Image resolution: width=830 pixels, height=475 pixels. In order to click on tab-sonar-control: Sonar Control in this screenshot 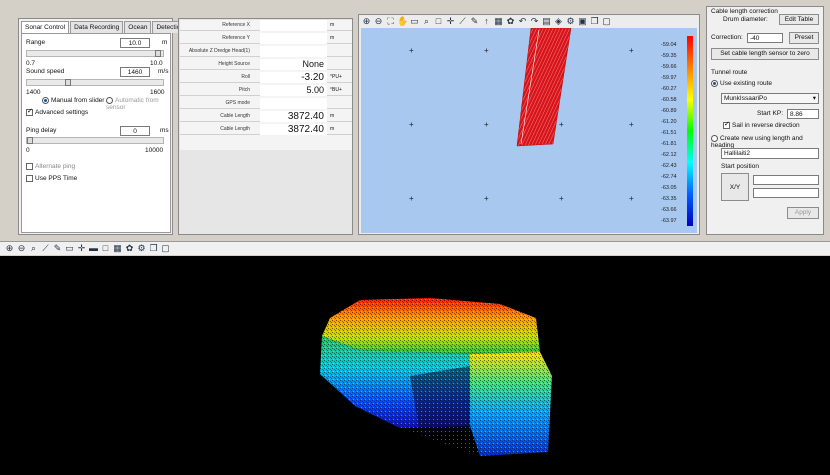, I will do `click(45, 27)`.